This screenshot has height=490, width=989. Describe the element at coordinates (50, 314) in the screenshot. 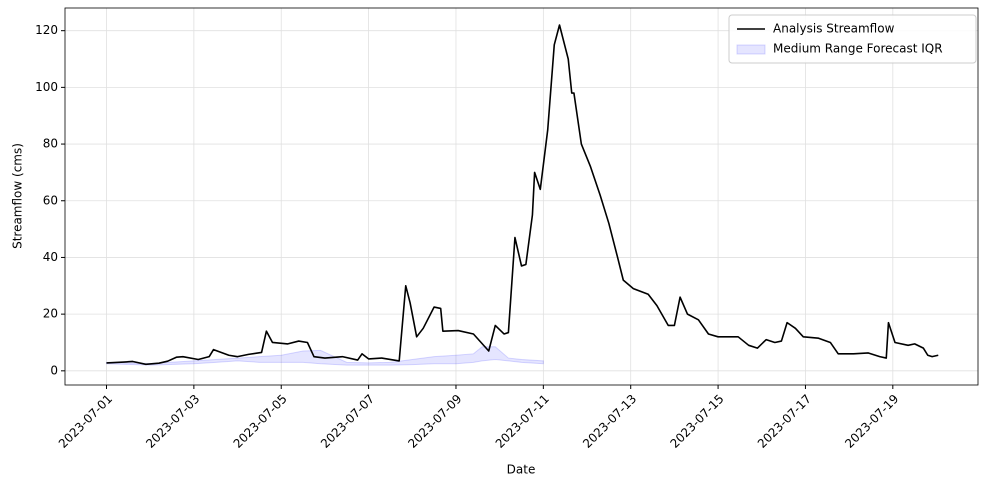

I see `y-tick-label: 20` at that location.